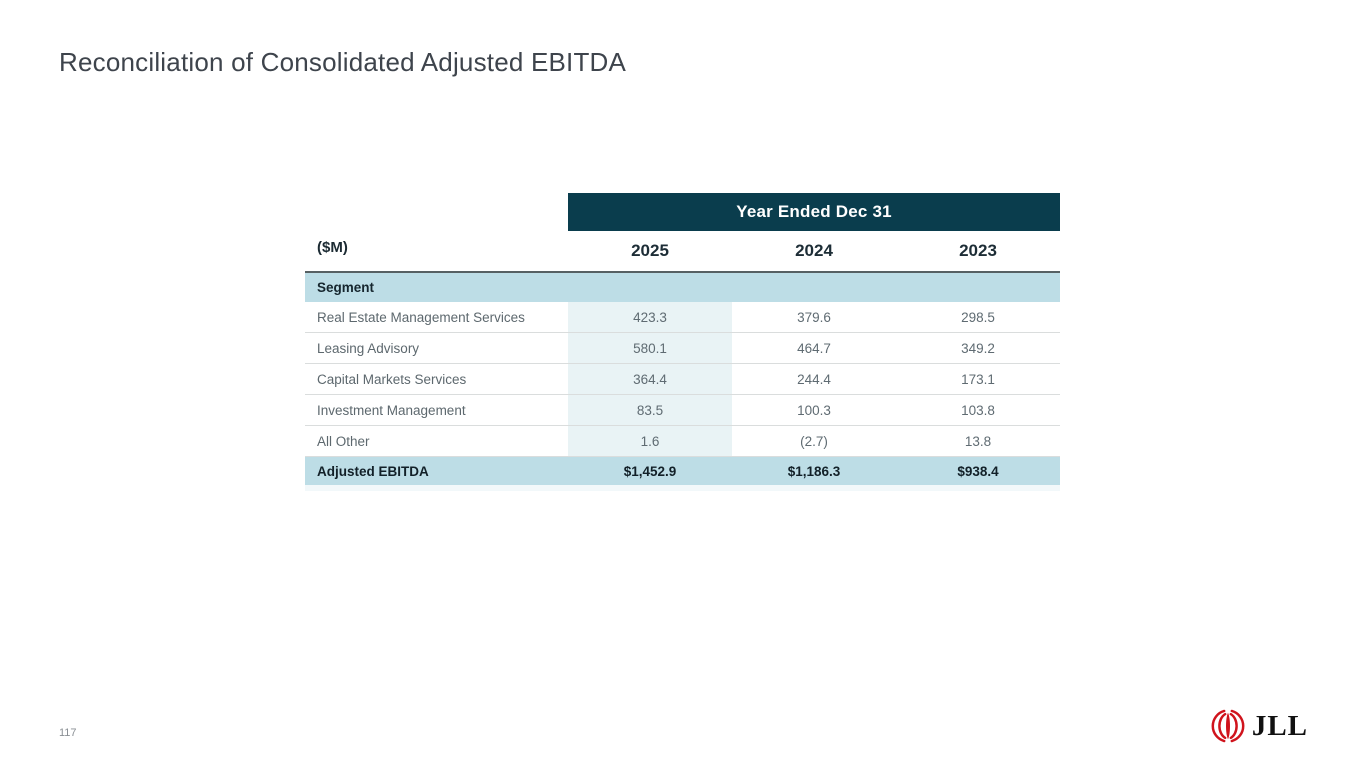 The height and width of the screenshot is (768, 1365). Describe the element at coordinates (682, 251) in the screenshot. I see `year-header-row: ($M) 2025 2024 2023` at that location.